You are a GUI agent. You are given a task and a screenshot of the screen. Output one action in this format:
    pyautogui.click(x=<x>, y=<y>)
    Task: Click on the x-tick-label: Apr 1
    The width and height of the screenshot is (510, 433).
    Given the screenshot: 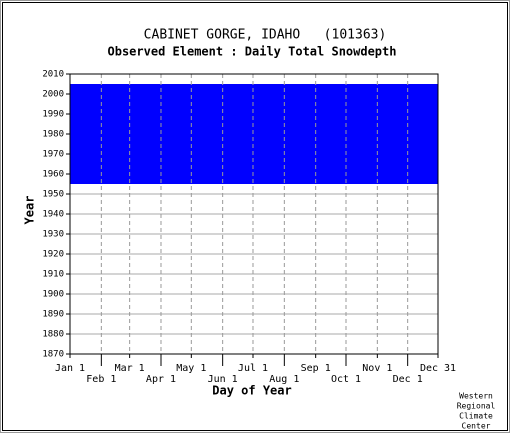 What is the action you would take?
    pyautogui.click(x=161, y=379)
    